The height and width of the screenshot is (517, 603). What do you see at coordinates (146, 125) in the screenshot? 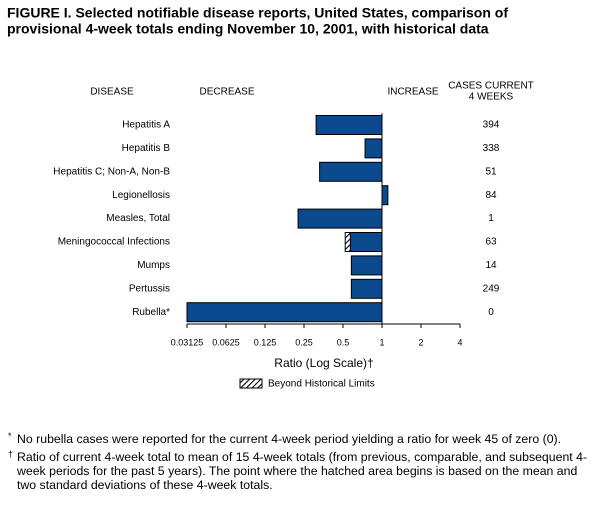
I see `category-label: Hepatitis A` at bounding box center [146, 125].